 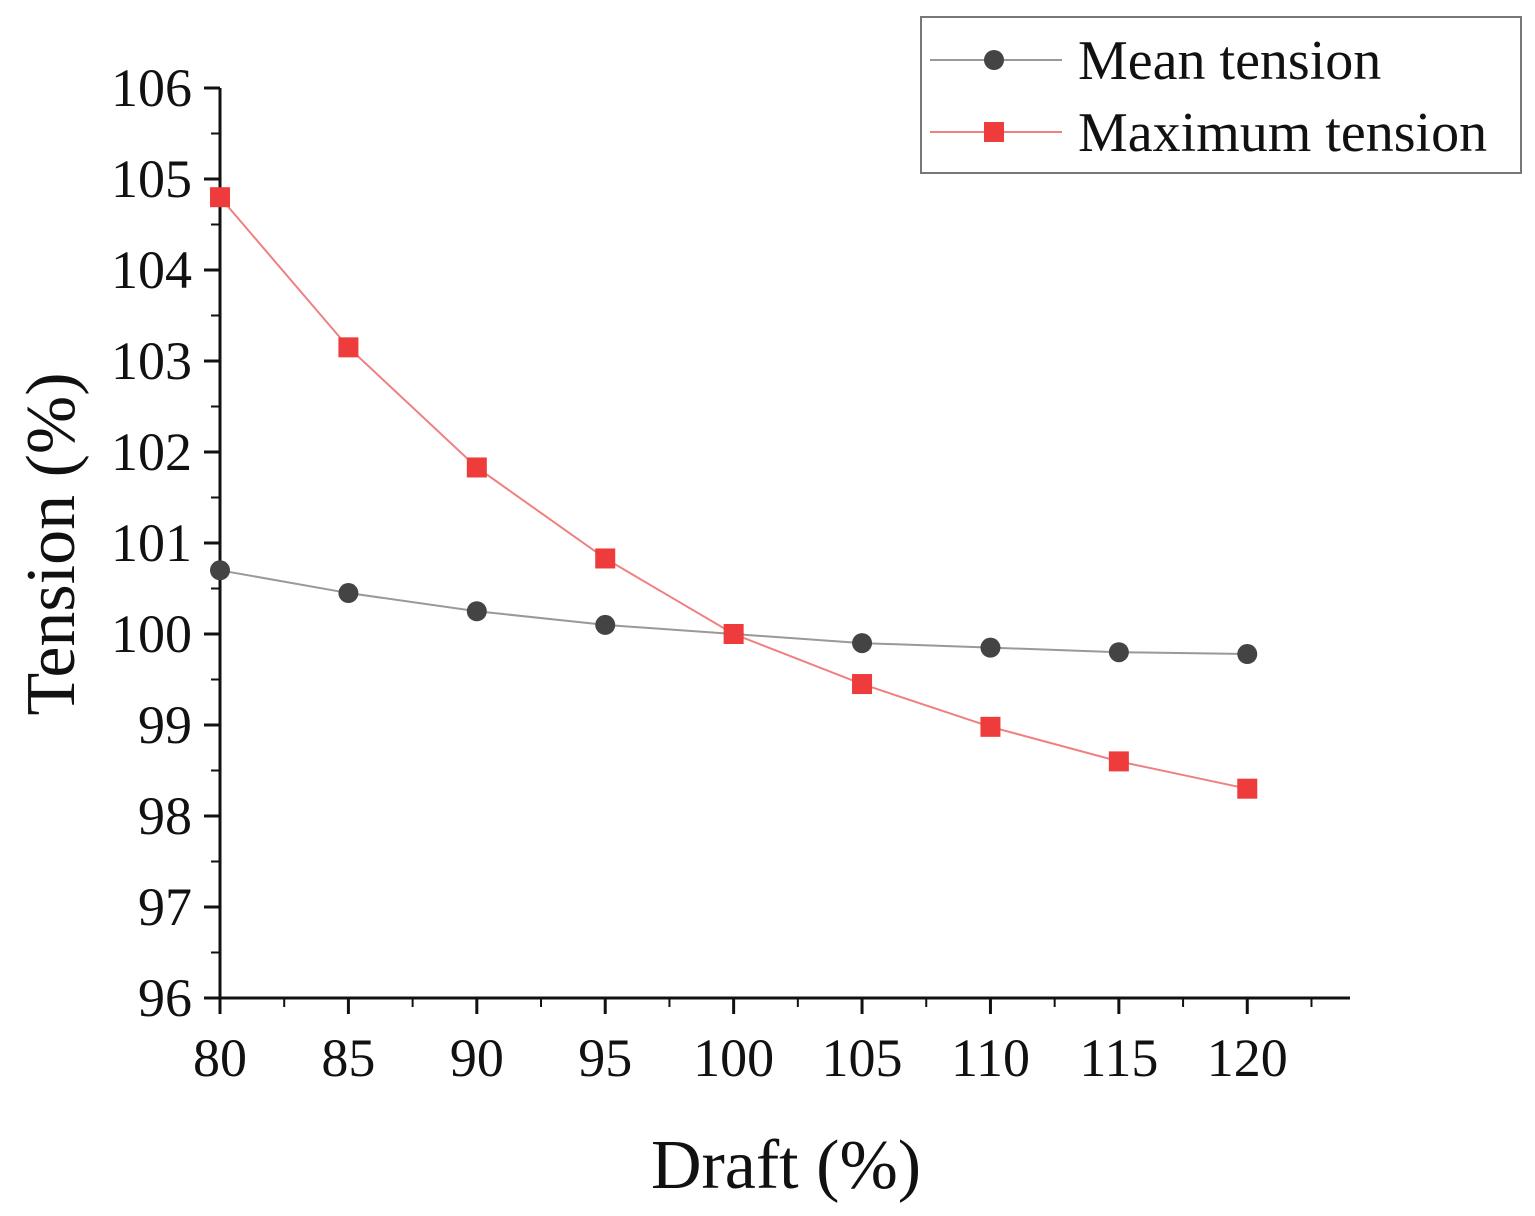 I want to click on y-tick-label: 101, so click(x=151, y=543).